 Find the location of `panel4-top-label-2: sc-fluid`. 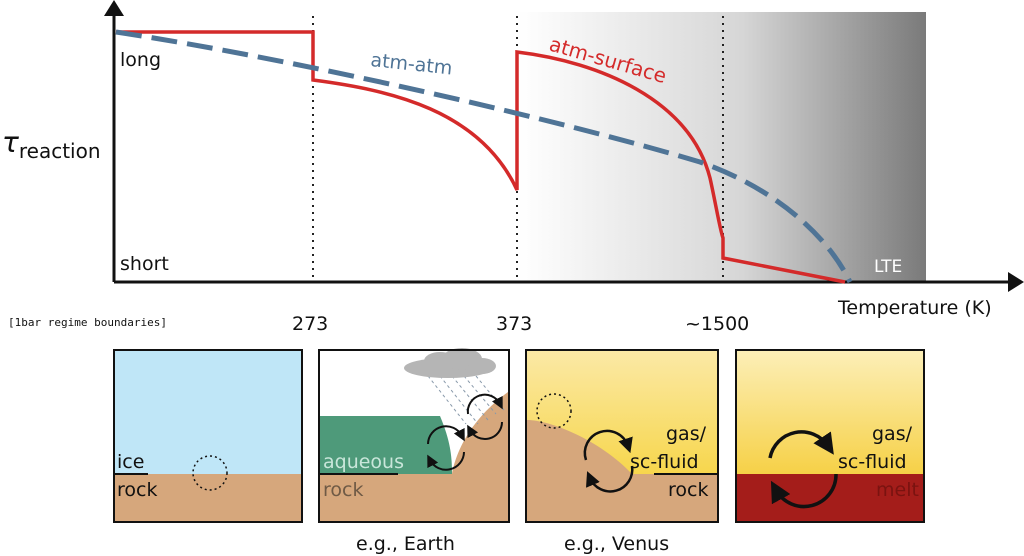

panel4-top-label-2: sc-fluid is located at coordinates (872, 462).